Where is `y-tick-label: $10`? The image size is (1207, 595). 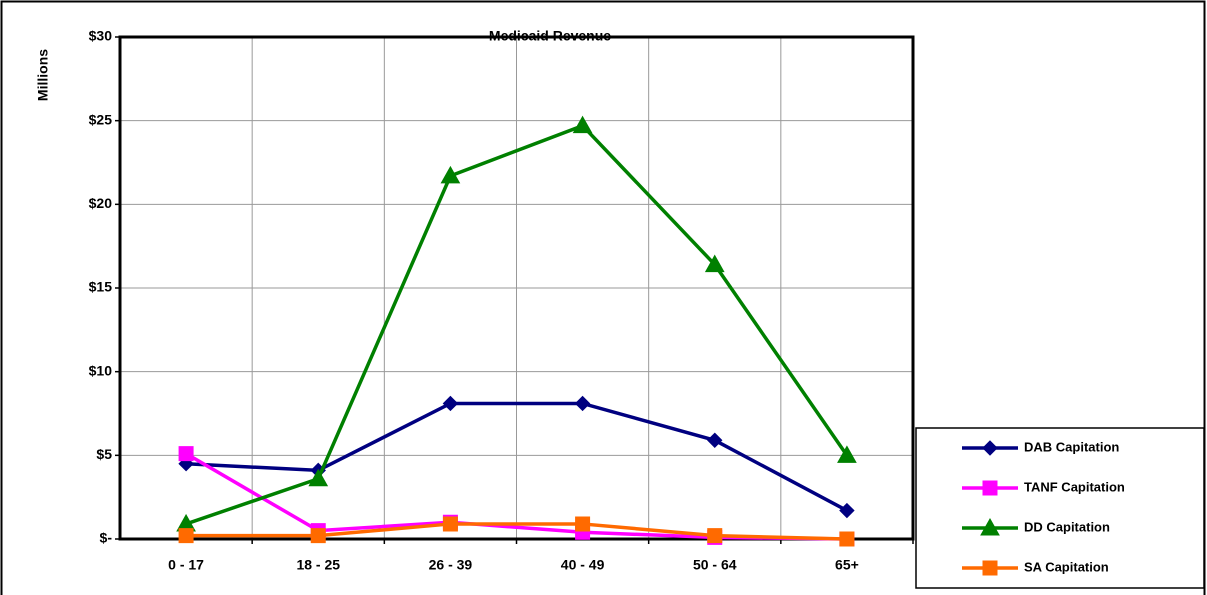 y-tick-label: $10 is located at coordinates (101, 370).